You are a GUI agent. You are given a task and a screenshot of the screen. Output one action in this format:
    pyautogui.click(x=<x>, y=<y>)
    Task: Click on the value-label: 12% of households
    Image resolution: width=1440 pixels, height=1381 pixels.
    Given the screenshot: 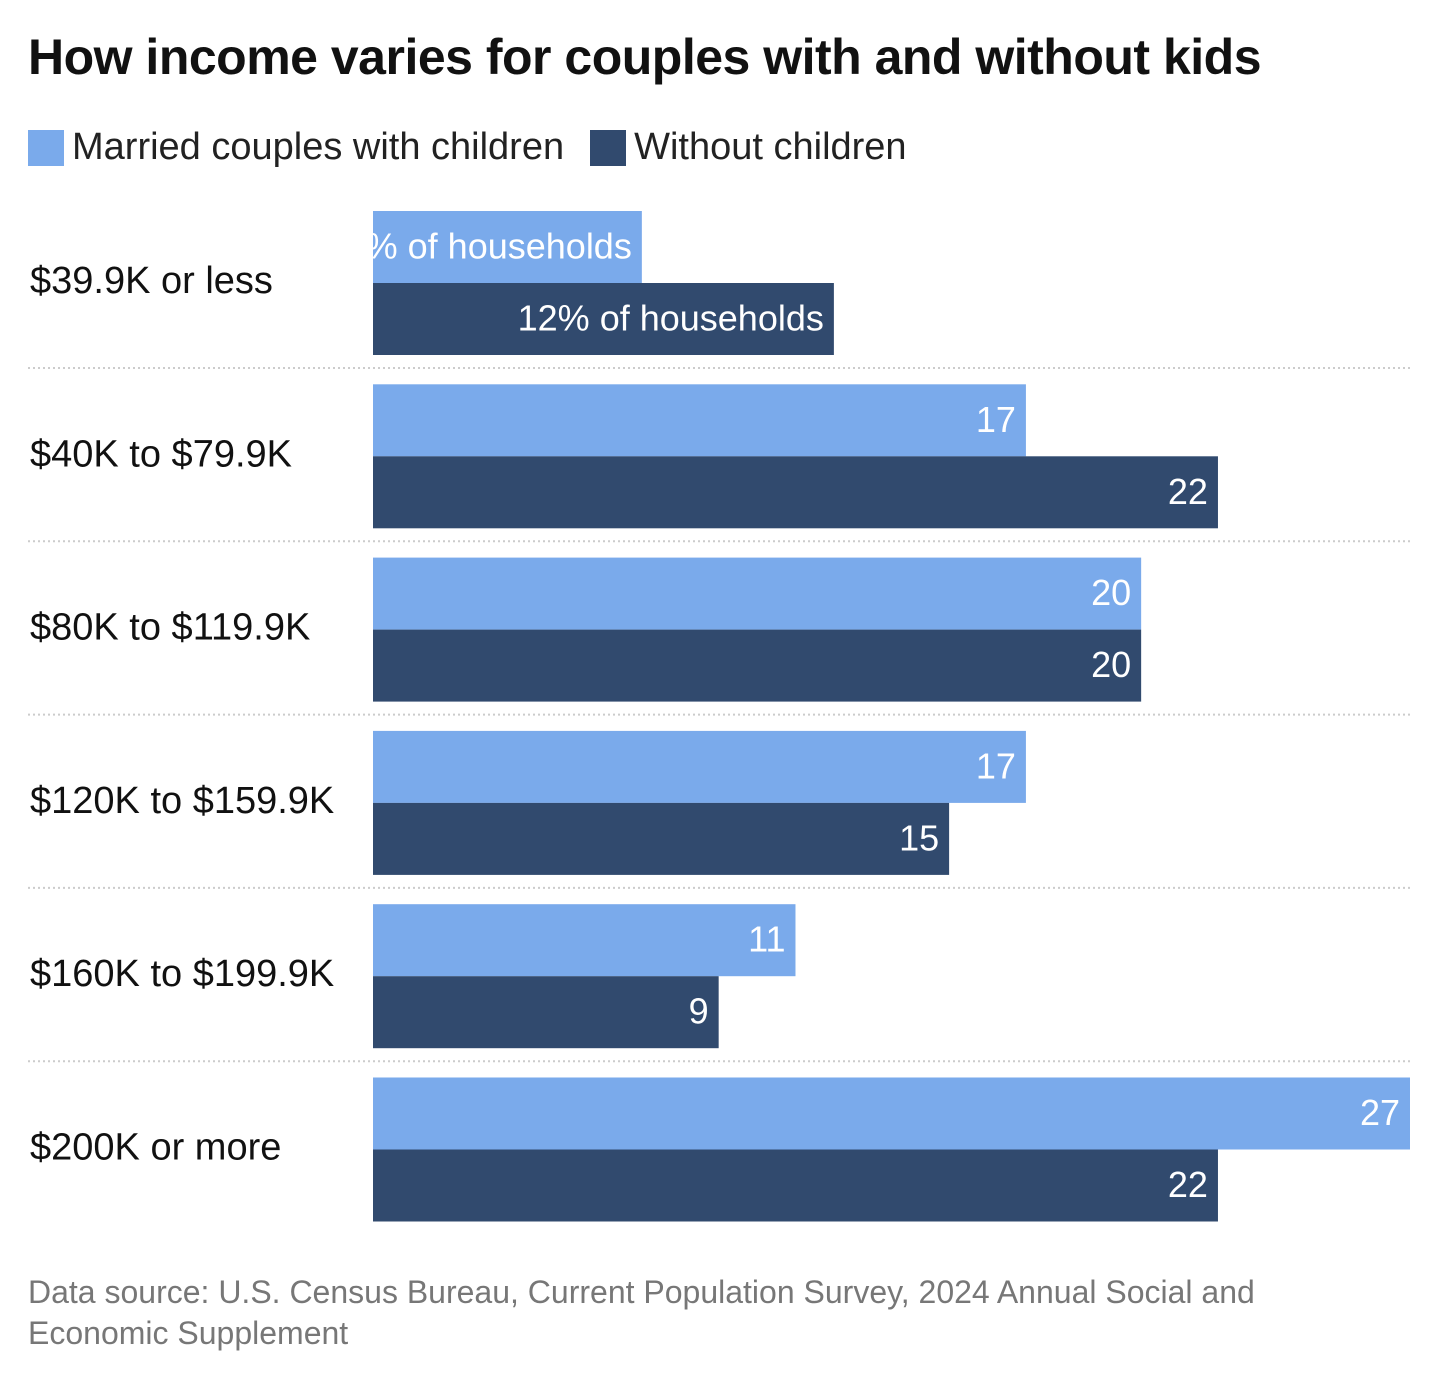 What is the action you would take?
    pyautogui.click(x=671, y=318)
    